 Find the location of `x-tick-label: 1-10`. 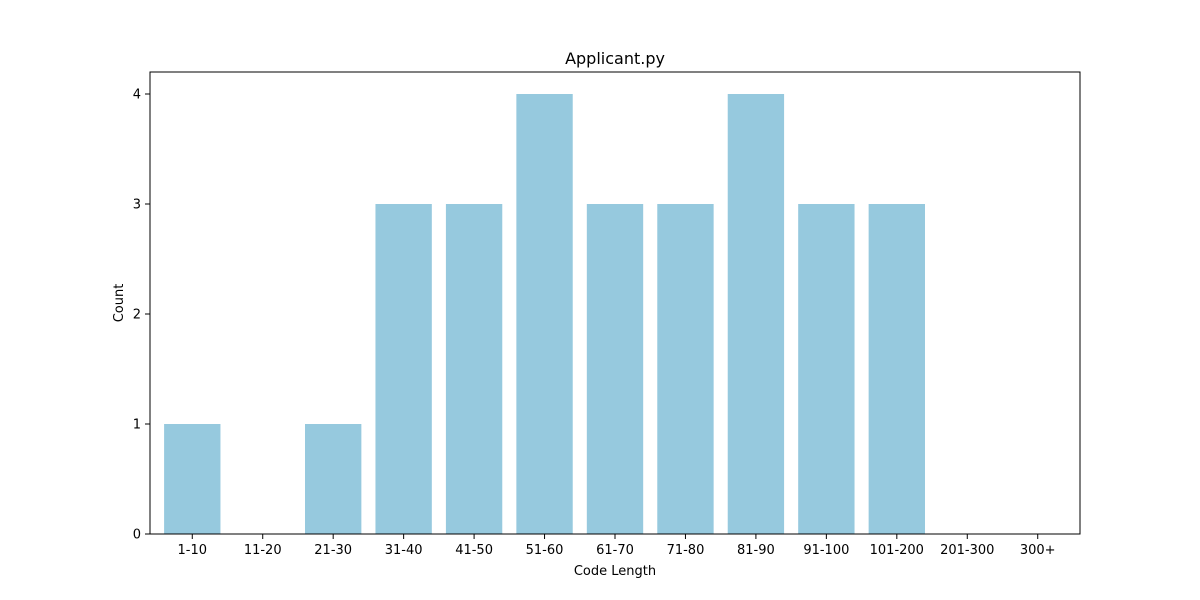

x-tick-label: 1-10 is located at coordinates (193, 550).